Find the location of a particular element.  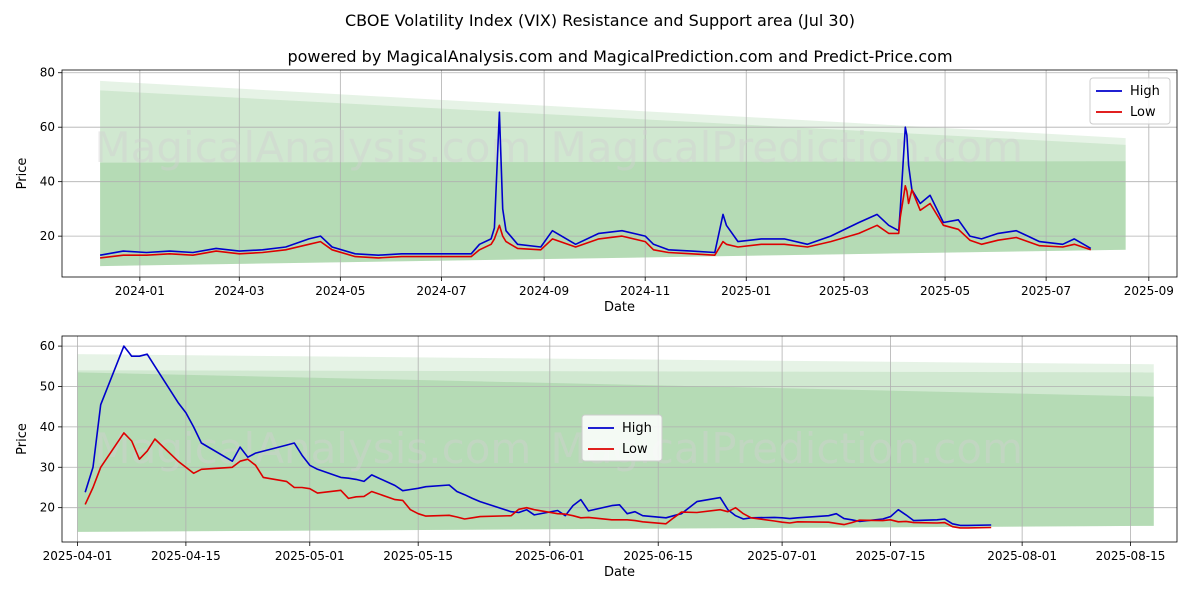

y-tick-label: 80 is located at coordinates (47, 73).